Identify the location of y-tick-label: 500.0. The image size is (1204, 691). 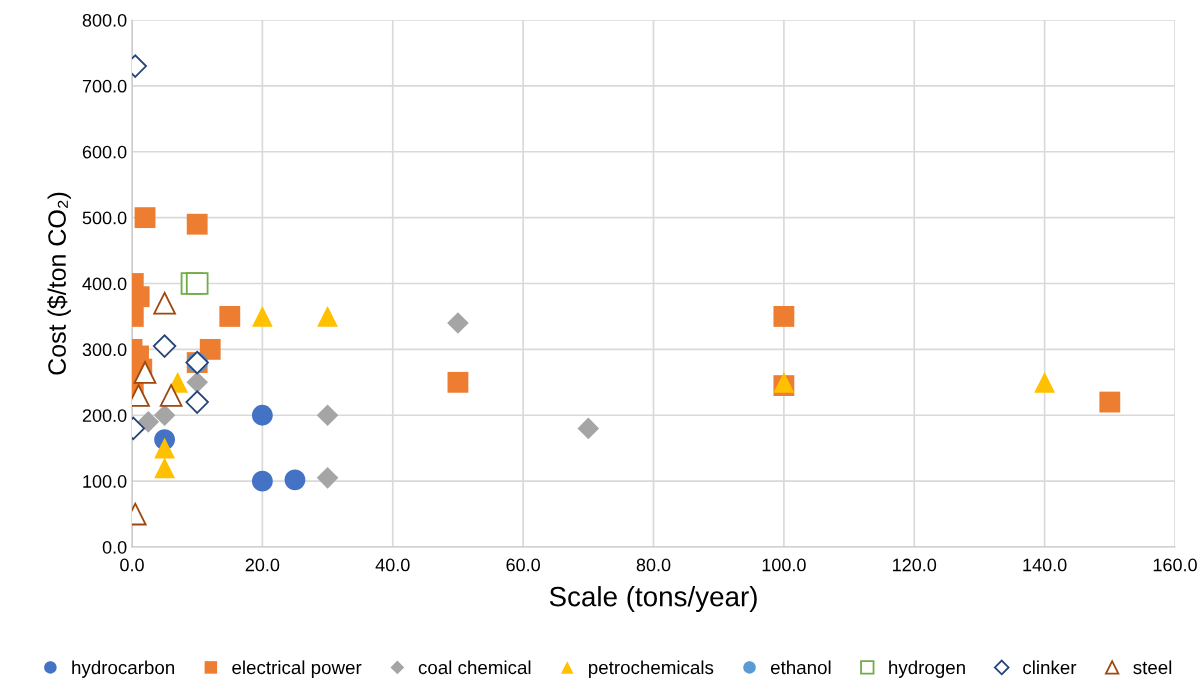
(104, 218).